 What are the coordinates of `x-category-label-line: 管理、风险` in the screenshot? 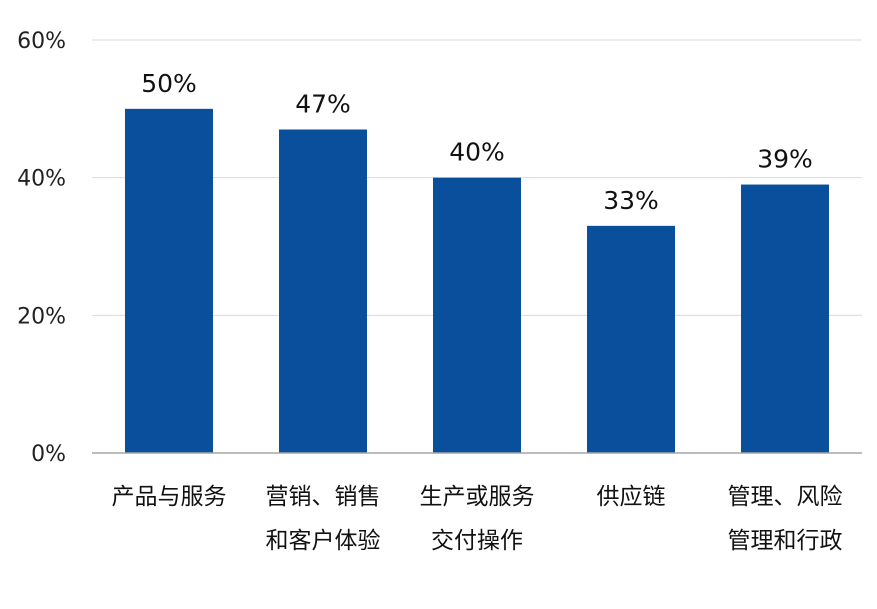 It's located at (785, 497).